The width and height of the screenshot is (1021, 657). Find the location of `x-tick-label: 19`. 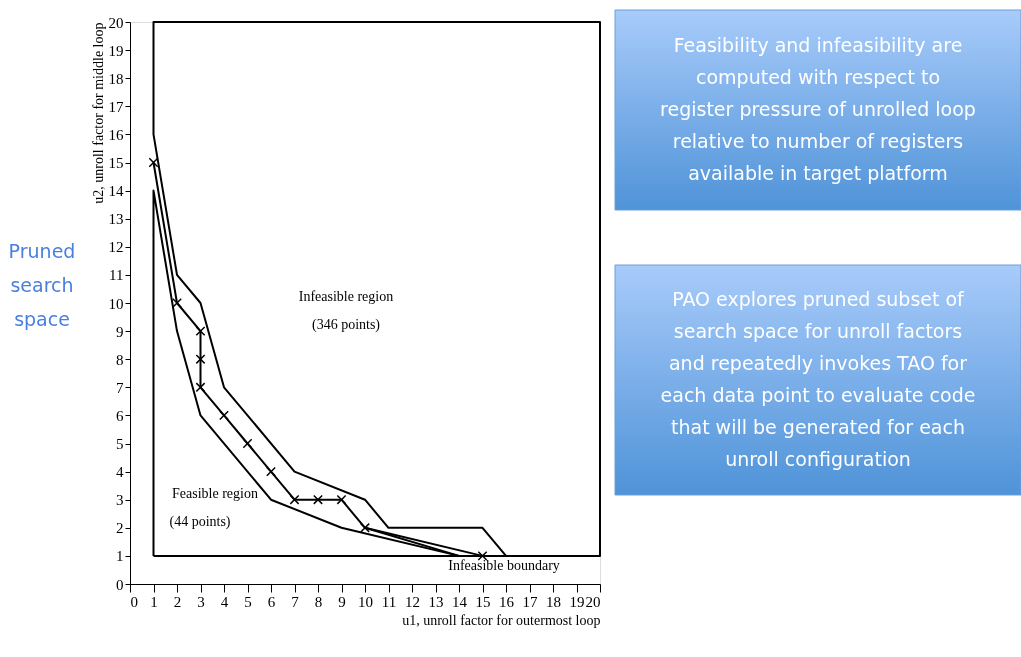

x-tick-label: 19 is located at coordinates (577, 601).